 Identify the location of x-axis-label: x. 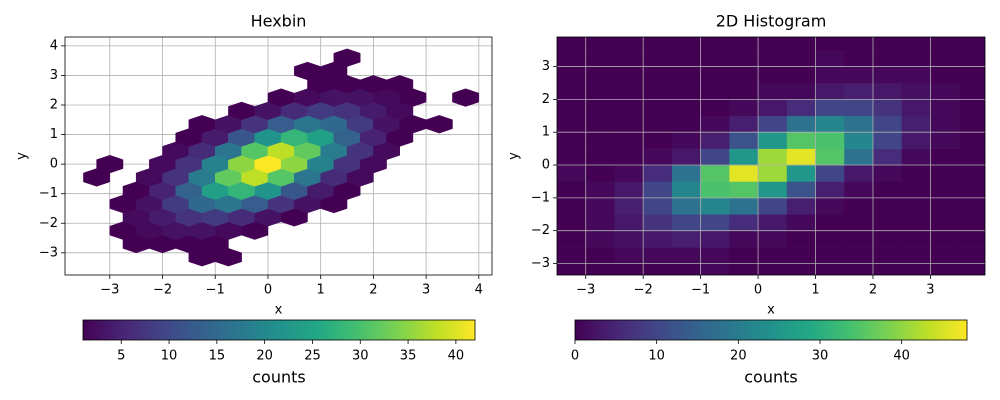
(771, 310).